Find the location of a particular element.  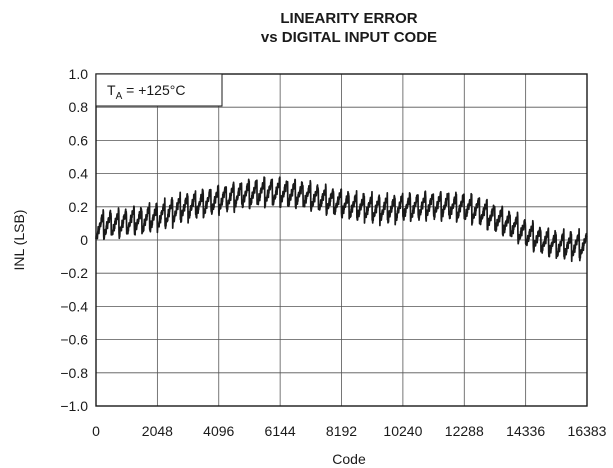

series-group is located at coordinates (341, 219).